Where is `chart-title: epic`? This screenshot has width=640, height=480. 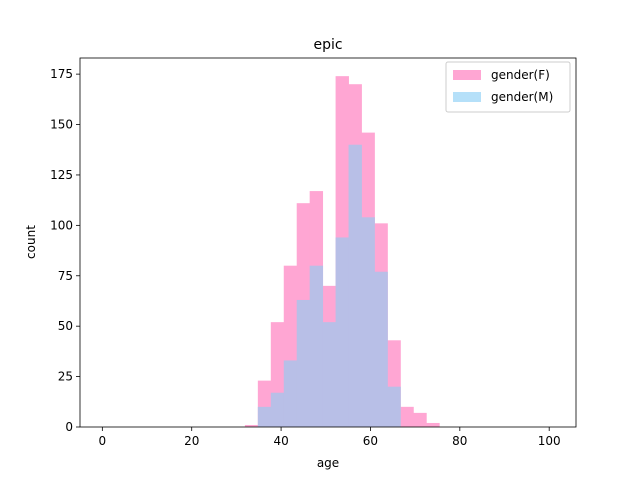 chart-title: epic is located at coordinates (327, 45).